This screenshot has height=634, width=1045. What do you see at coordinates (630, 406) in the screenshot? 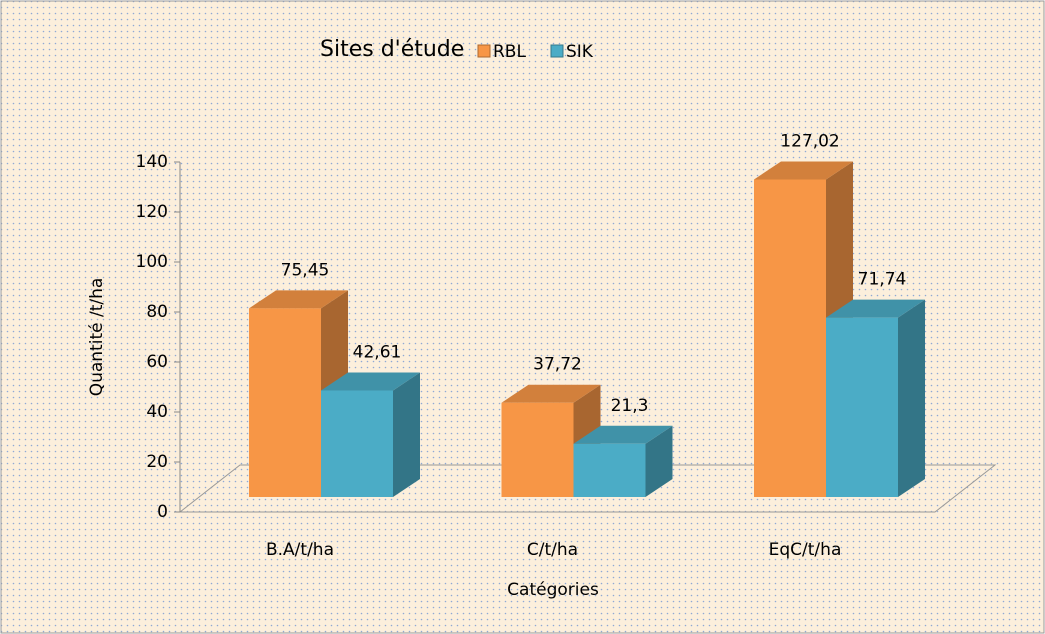
I see `value-label: 21,3` at bounding box center [630, 406].